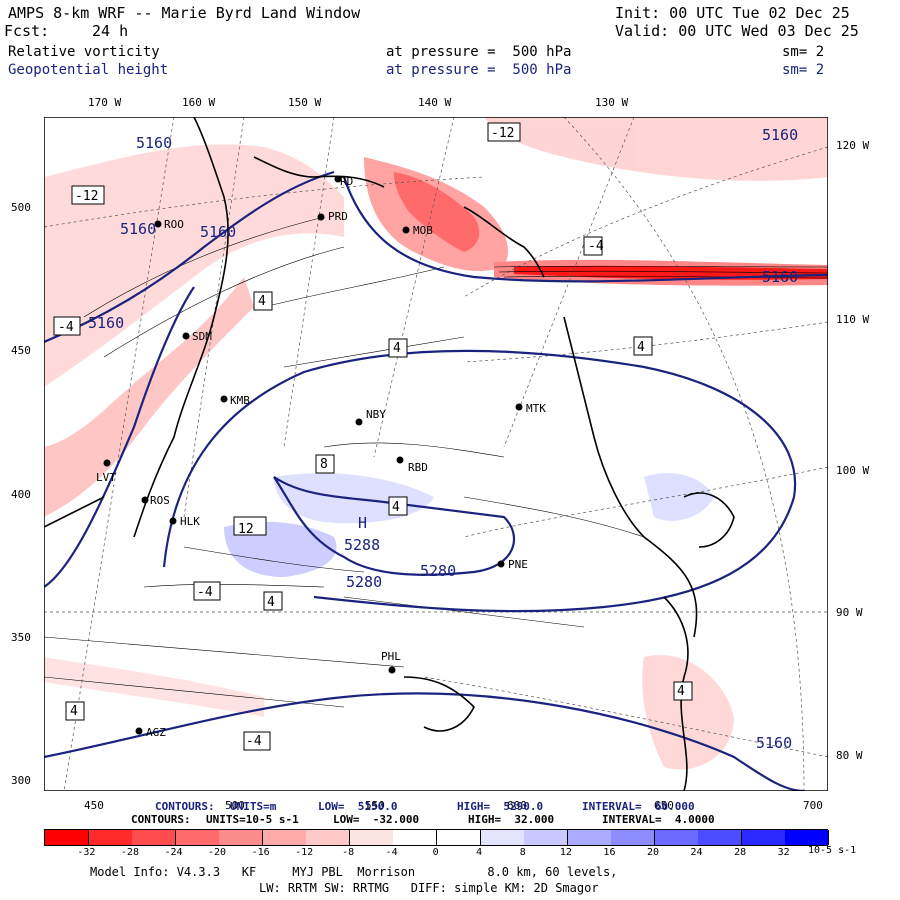 The height and width of the screenshot is (900, 900). Describe the element at coordinates (21, 637) in the screenshot. I see `left-axis-label: 350` at that location.